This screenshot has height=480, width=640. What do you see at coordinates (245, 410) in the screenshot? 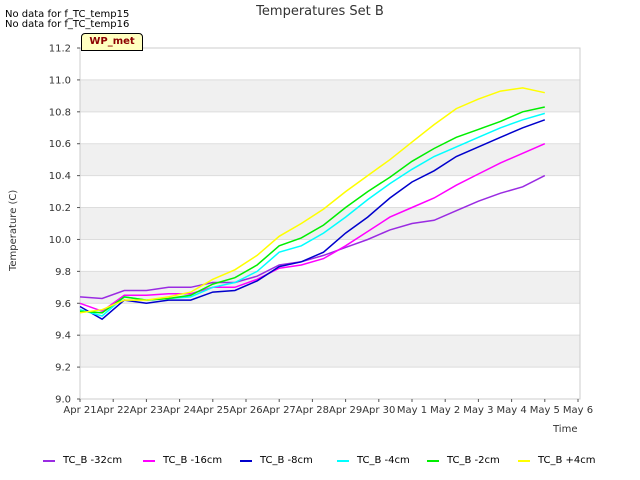
I see `x-tick-label: Apr 26` at bounding box center [245, 410].